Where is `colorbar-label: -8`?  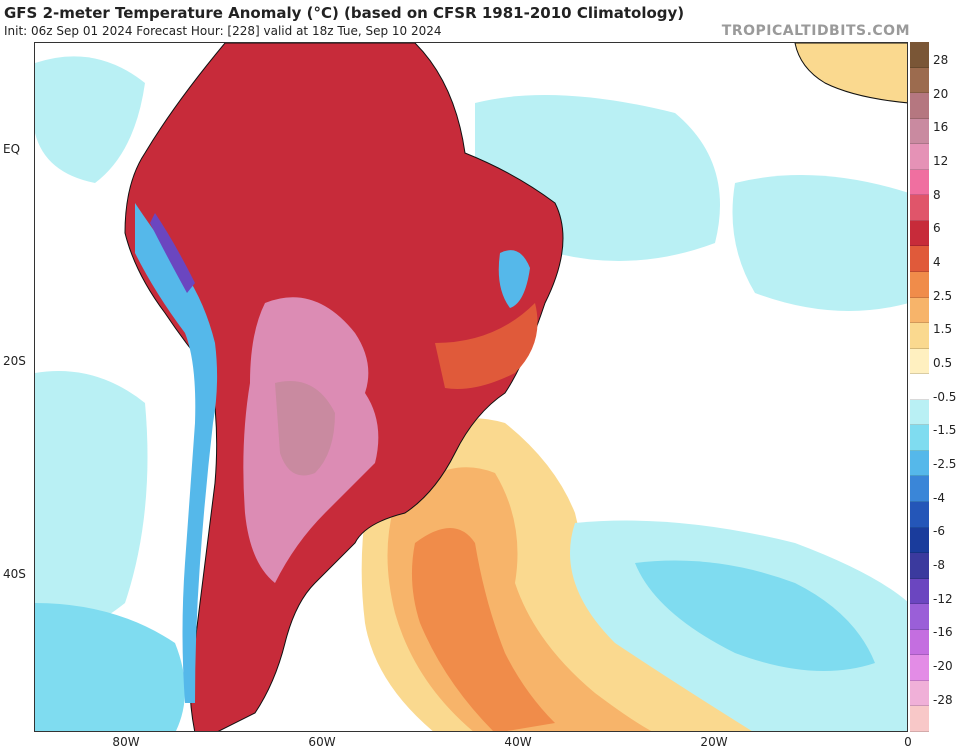 colorbar-label: -8 is located at coordinates (939, 564).